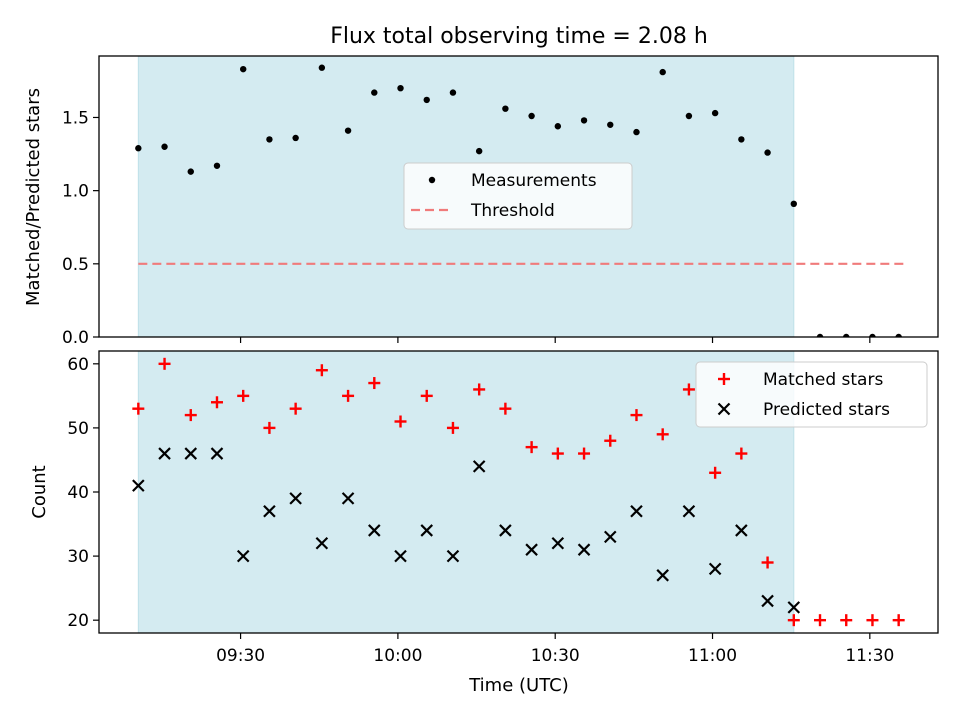  What do you see at coordinates (78, 621) in the screenshot?
I see `y-tick-label: 20` at bounding box center [78, 621].